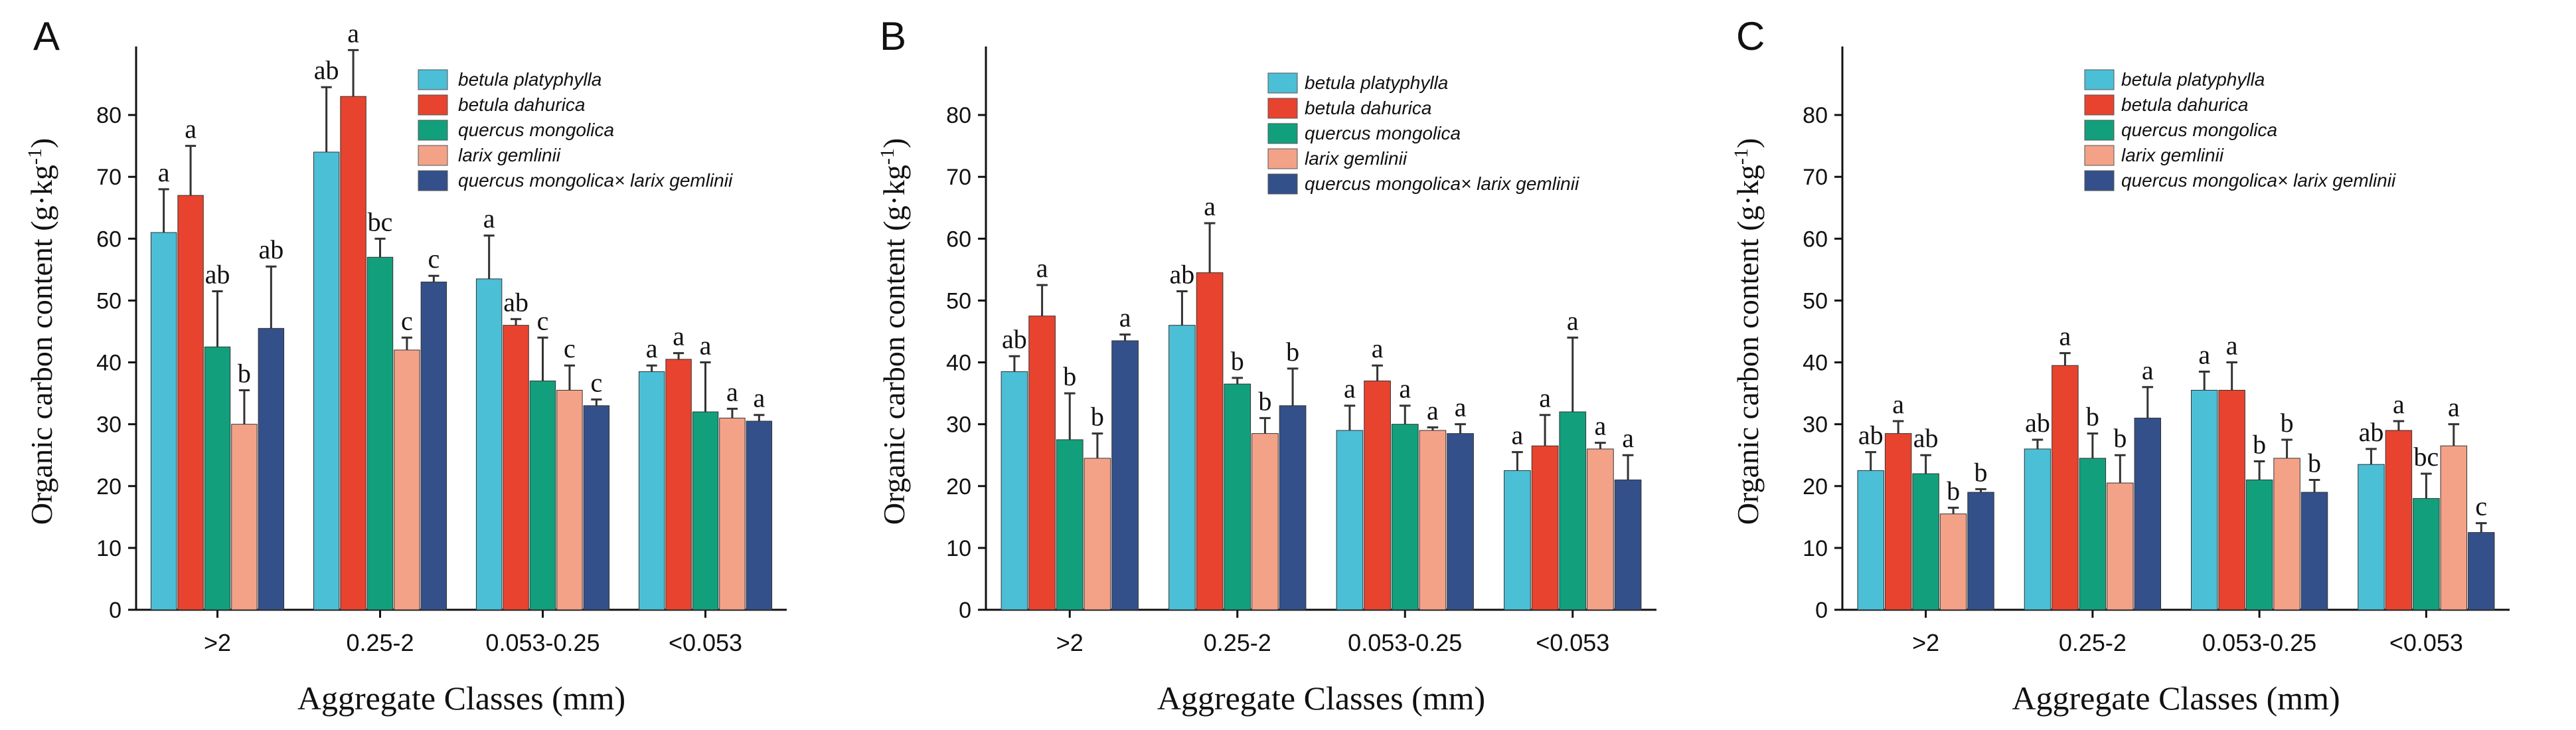  I want to click on y-tick-label: 70, so click(1815, 177).